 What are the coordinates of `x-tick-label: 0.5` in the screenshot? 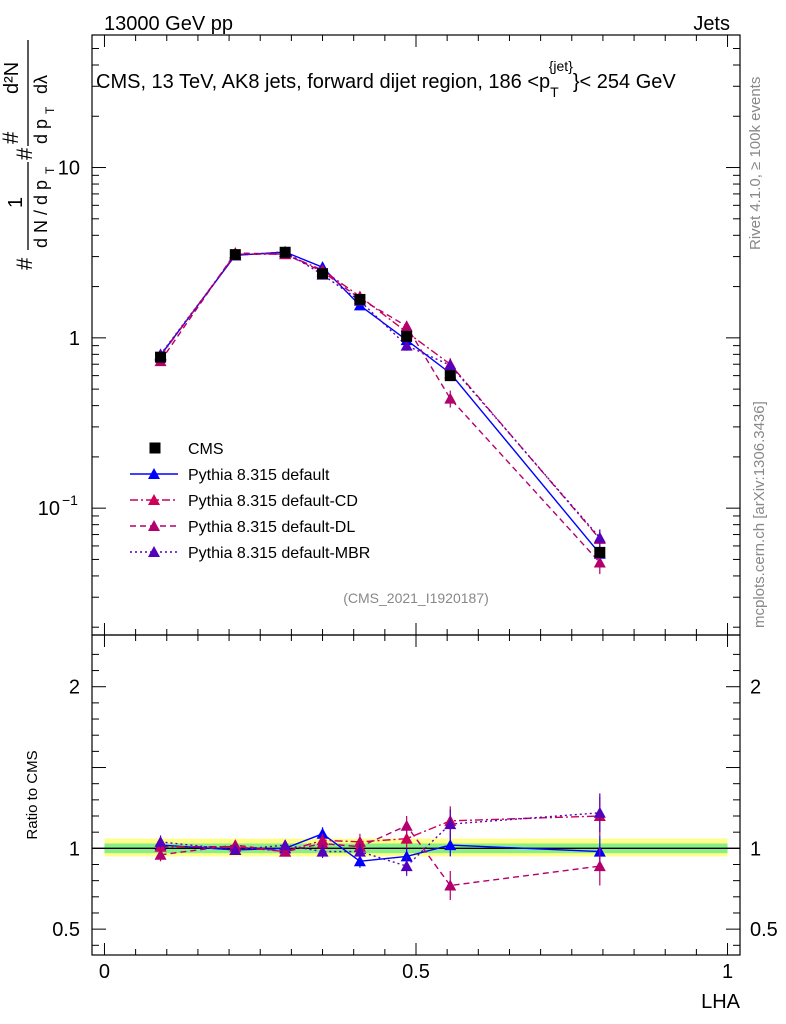 It's located at (416, 972).